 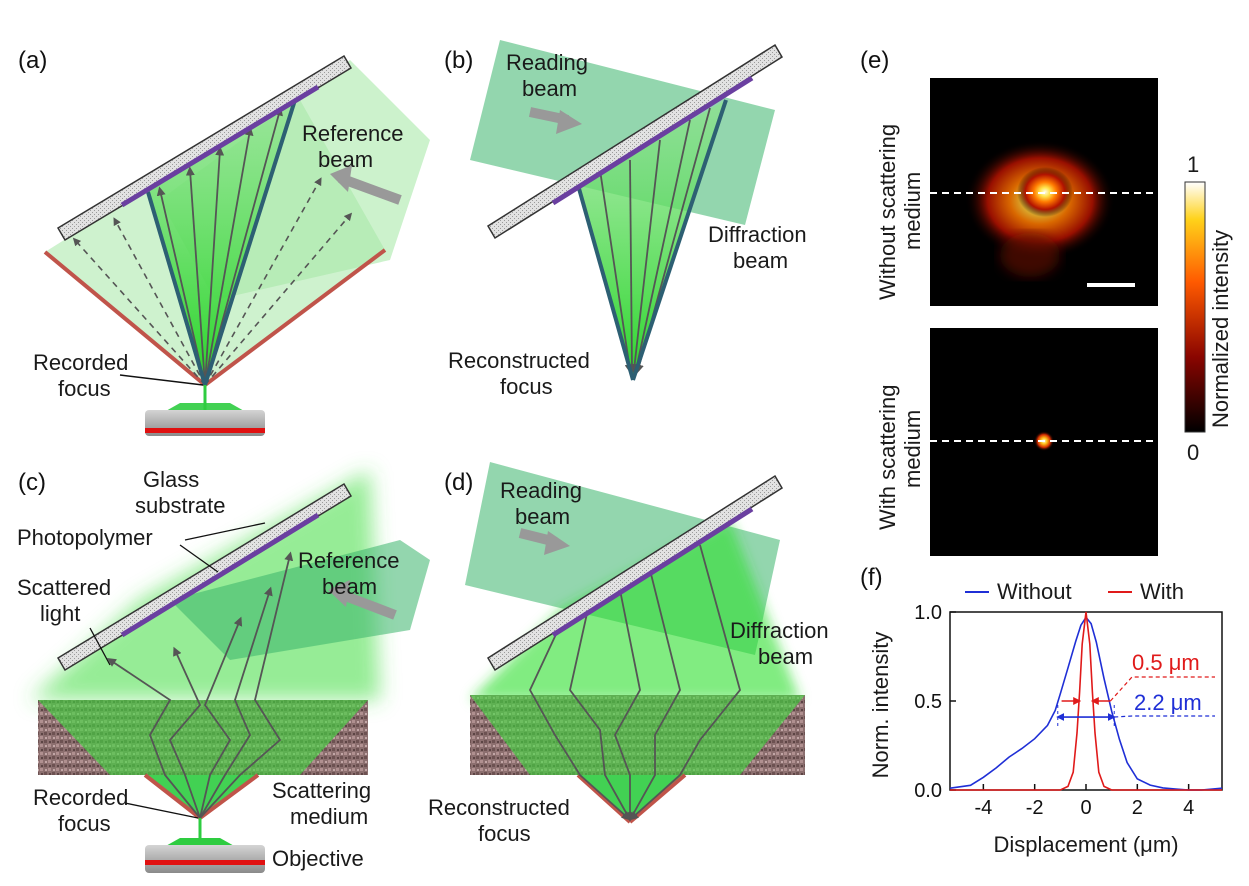 I want to click on x-tick-label: 2, so click(x=1137, y=808).